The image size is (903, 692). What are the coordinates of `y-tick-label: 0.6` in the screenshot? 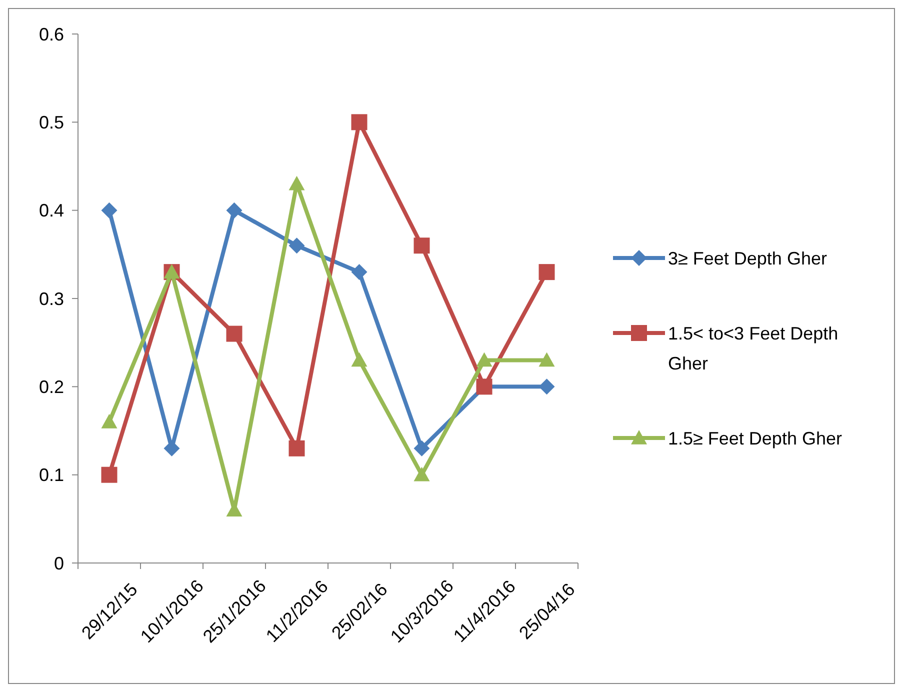 It's located at (51, 34).